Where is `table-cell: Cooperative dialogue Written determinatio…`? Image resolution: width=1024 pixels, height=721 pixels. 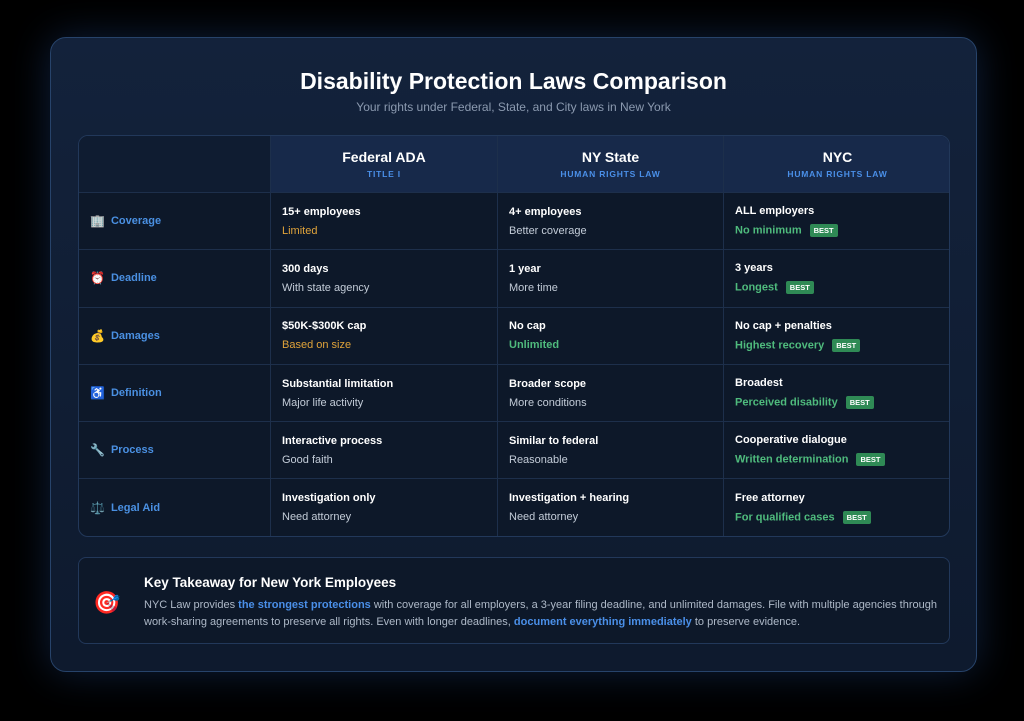
table-cell: Cooperative dialogue Written determinatio… is located at coordinates (836, 450).